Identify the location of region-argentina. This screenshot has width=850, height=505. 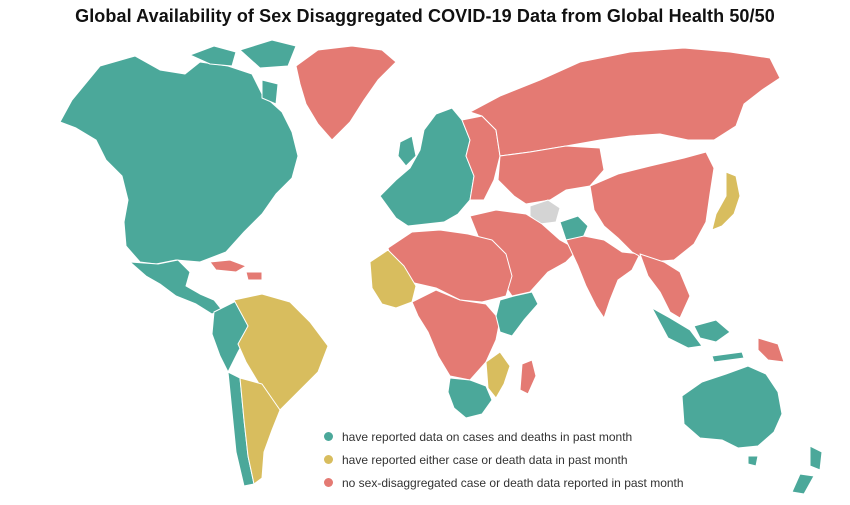
(260, 431).